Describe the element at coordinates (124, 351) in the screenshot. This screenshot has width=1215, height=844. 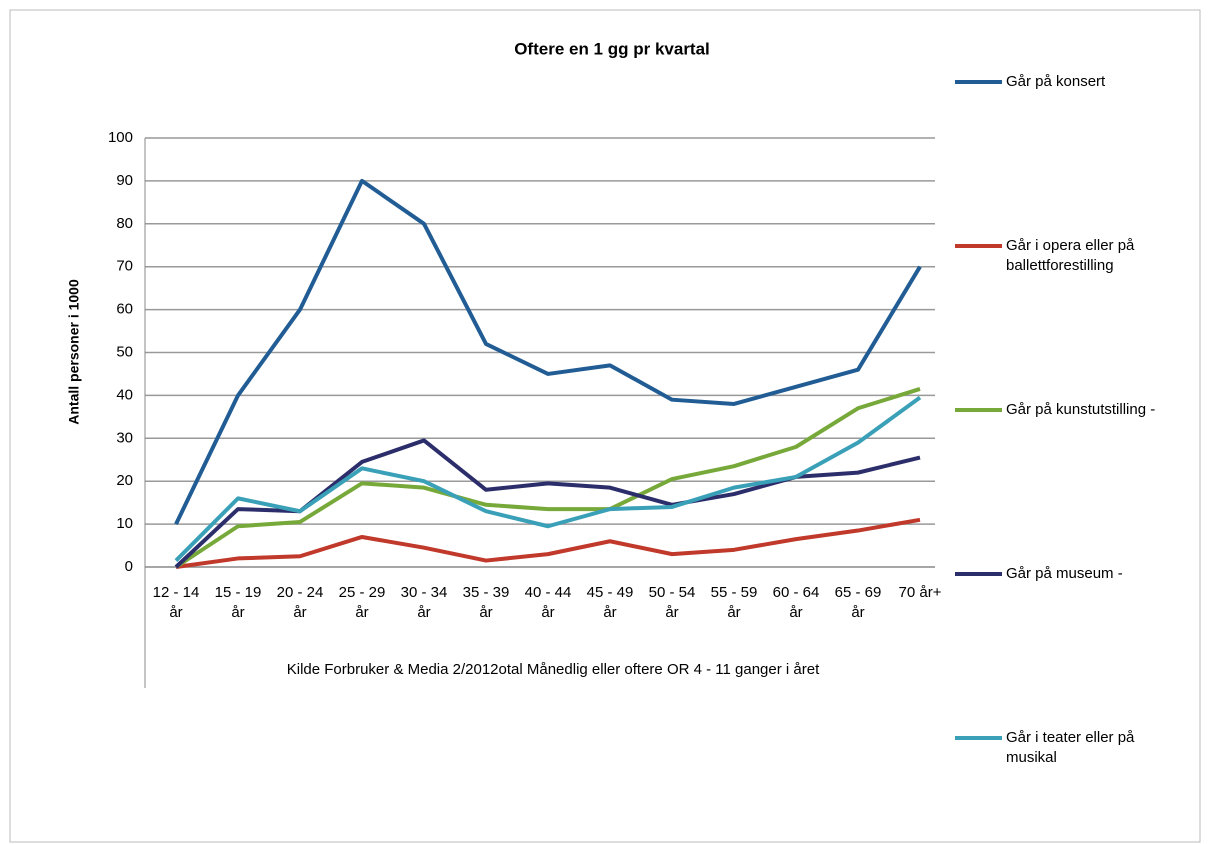
I see `y-tick-label: 50` at that location.